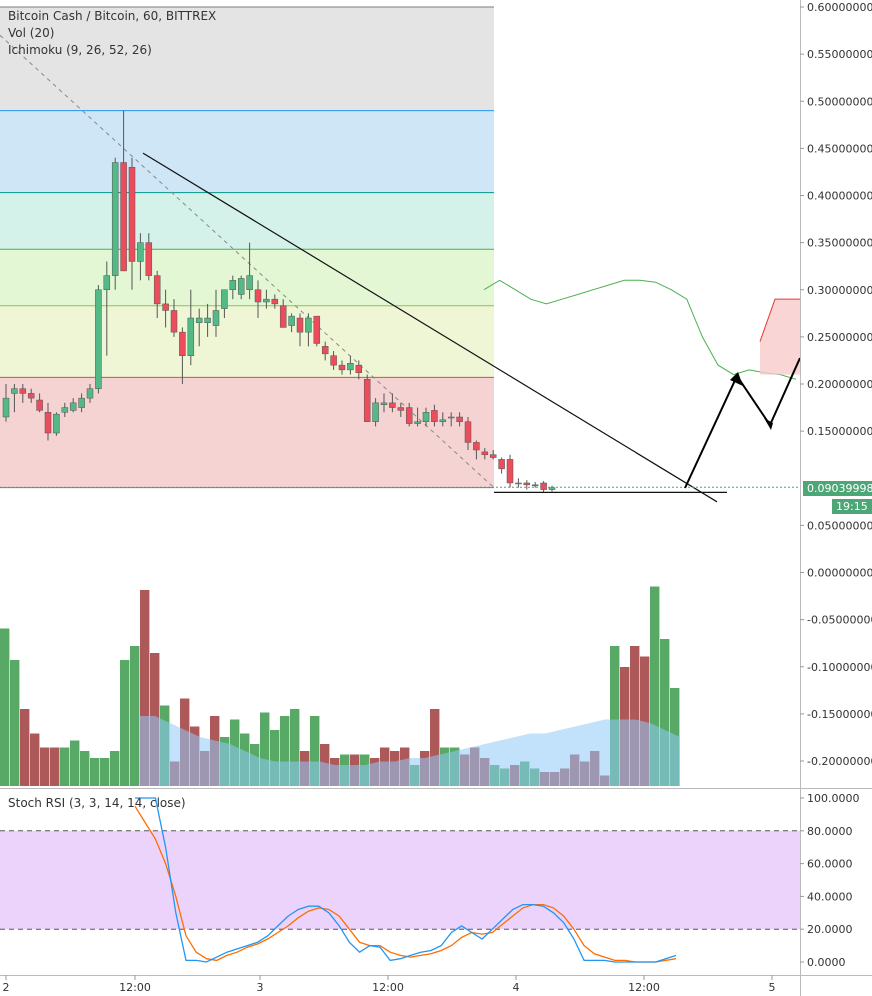  I want to click on rsi-tick-label: 80.0000, so click(830, 831).